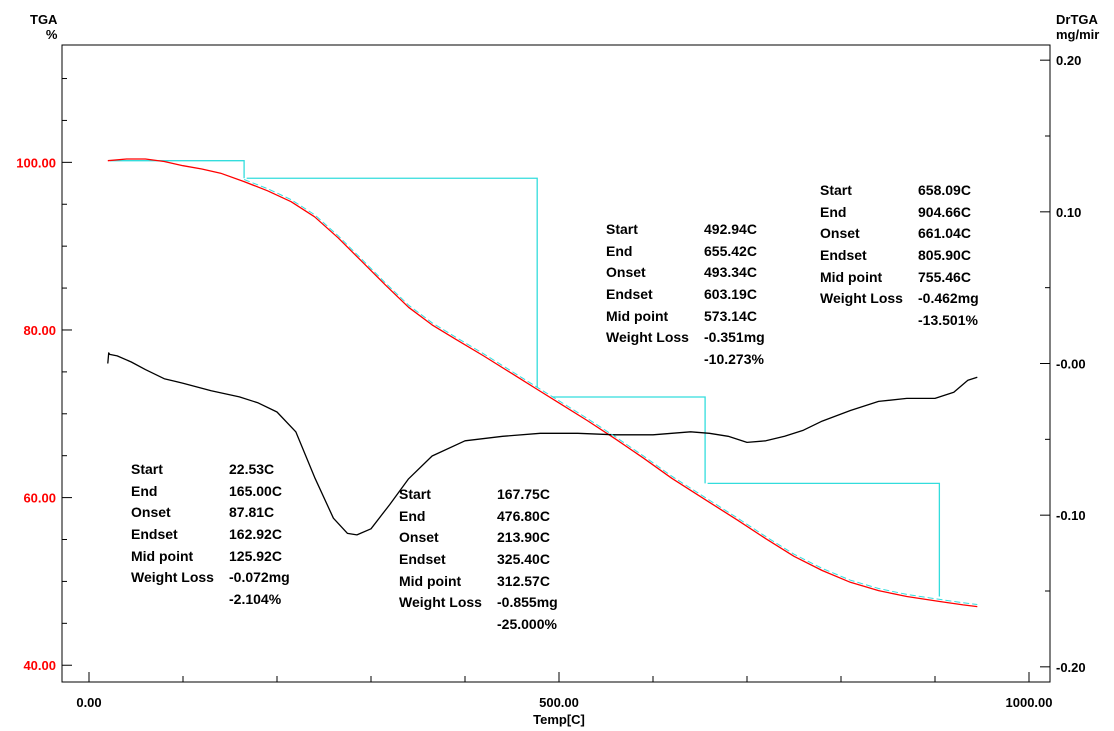  What do you see at coordinates (523, 537) in the screenshot?
I see `annotation-value: 213.90C` at bounding box center [523, 537].